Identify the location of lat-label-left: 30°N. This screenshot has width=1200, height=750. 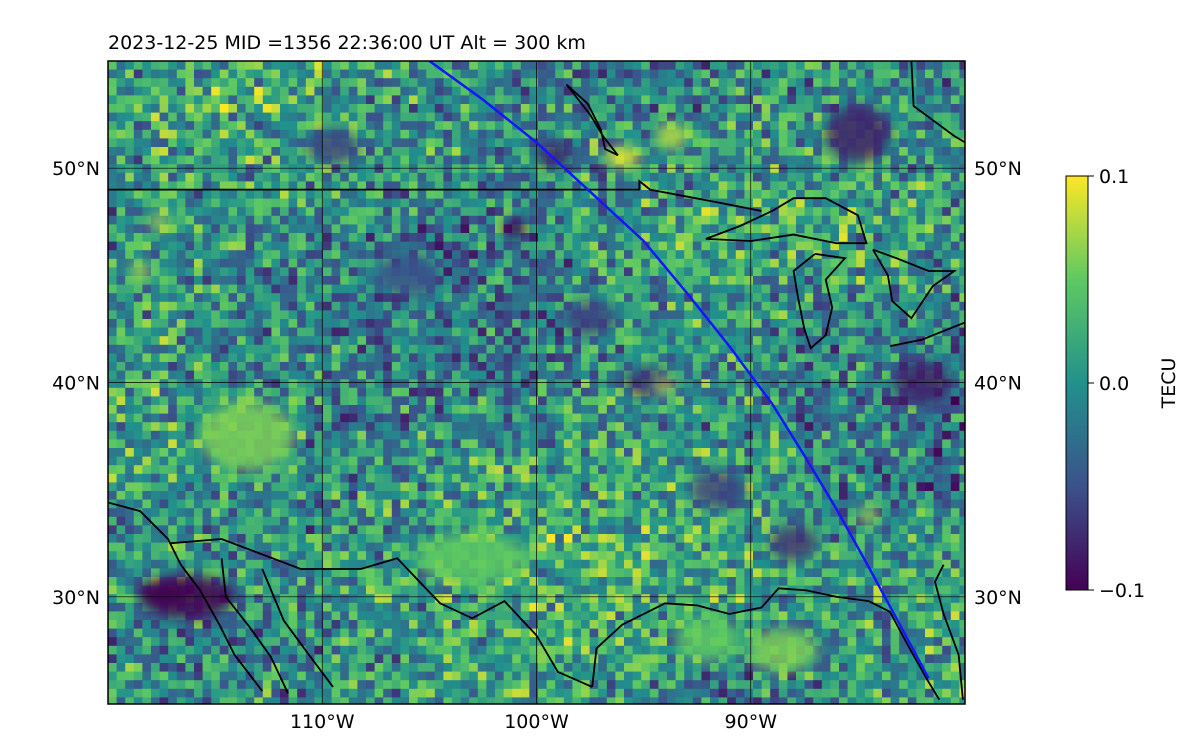
(76, 598).